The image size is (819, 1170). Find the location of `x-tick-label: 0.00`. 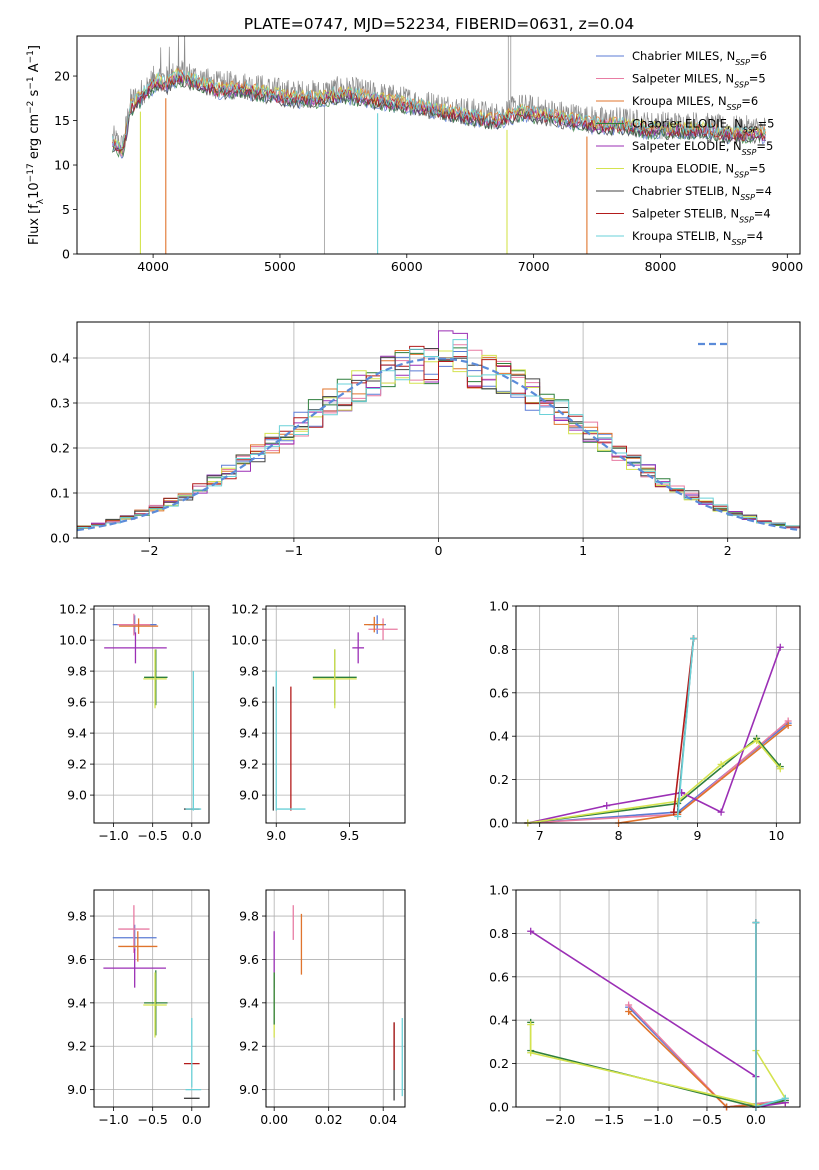

x-tick-label: 0.00 is located at coordinates (274, 1119).